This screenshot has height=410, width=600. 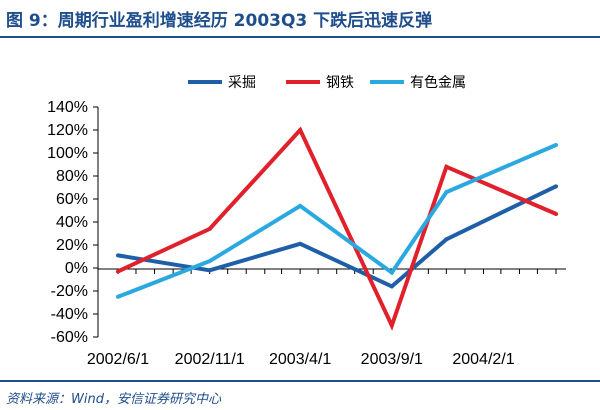 I want to click on figure-footer: 资料来源：Wind，安信证券研究中心, so click(x=300, y=395).